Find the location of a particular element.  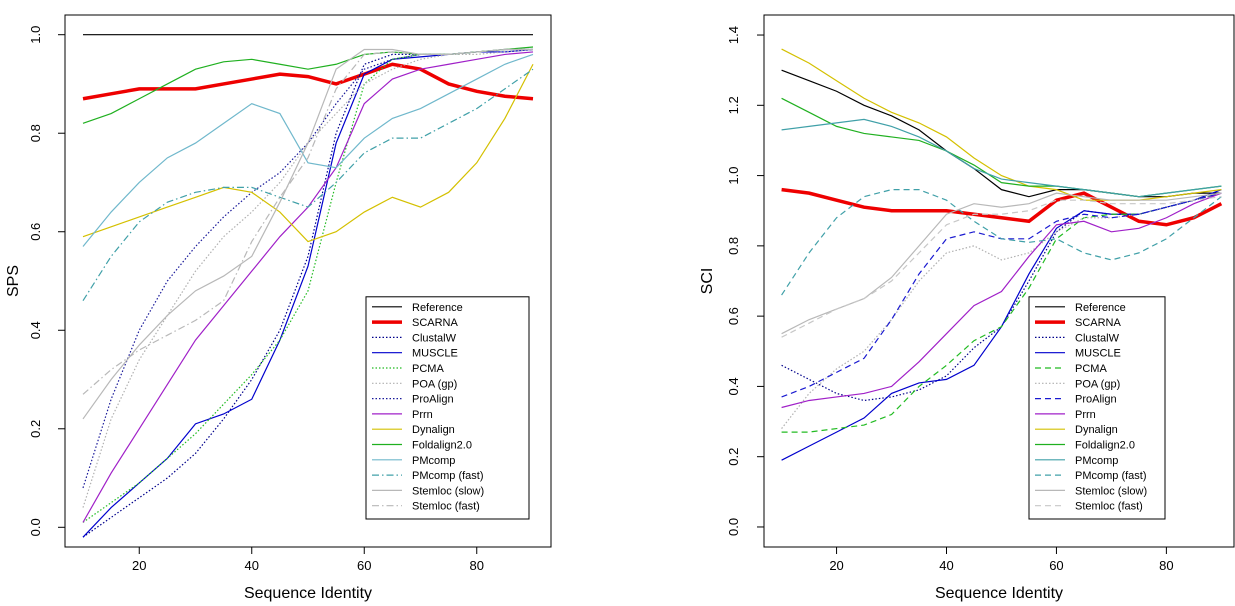

y-tick-label: 1.2 is located at coordinates (733, 105).